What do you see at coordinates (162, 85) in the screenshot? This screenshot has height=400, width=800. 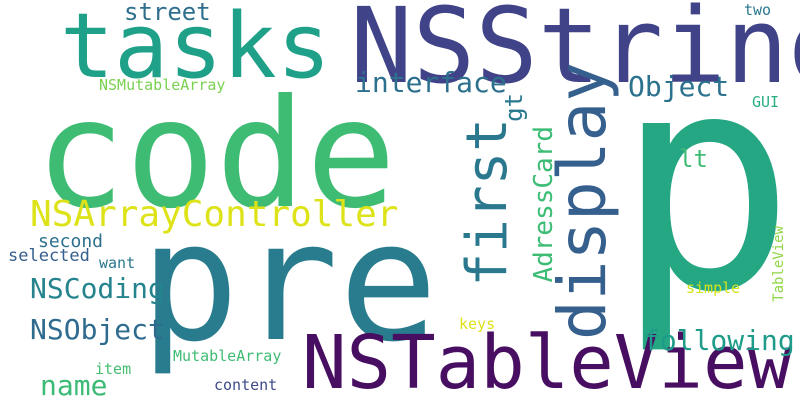 I see `word-nsmutablearray: NSMutableArray` at bounding box center [162, 85].